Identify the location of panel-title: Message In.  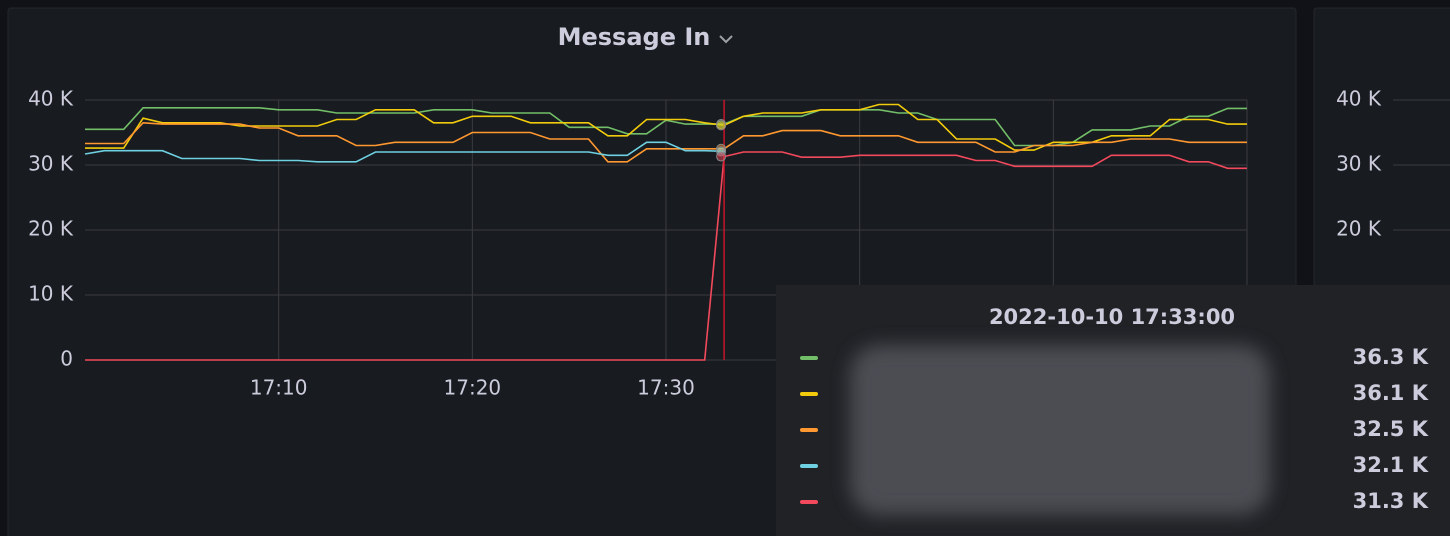
(634, 37).